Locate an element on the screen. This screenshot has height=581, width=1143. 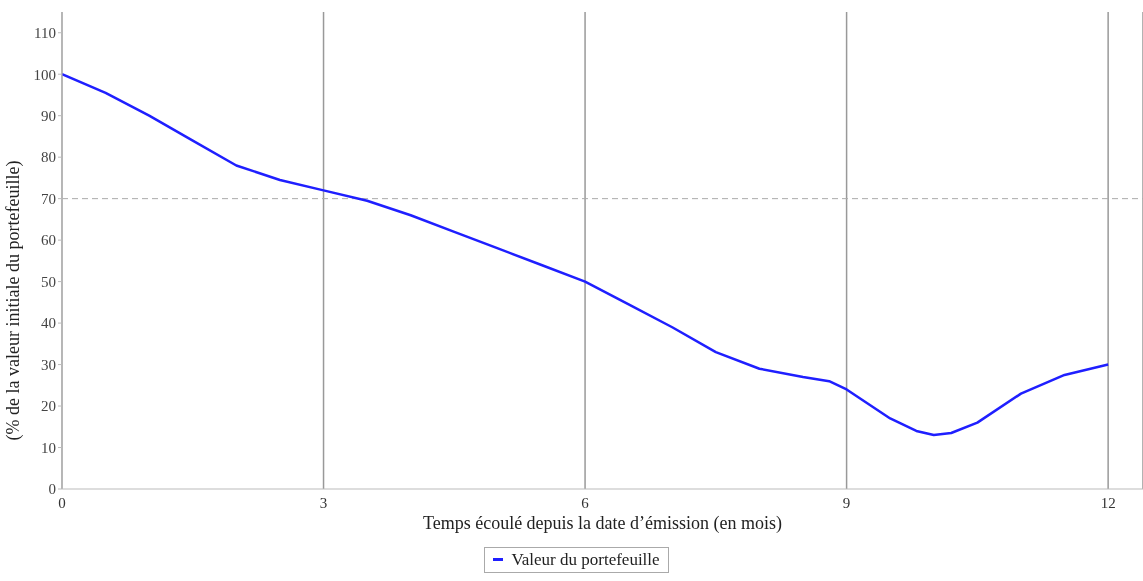
y-tick-label: 50 is located at coordinates (48, 281).